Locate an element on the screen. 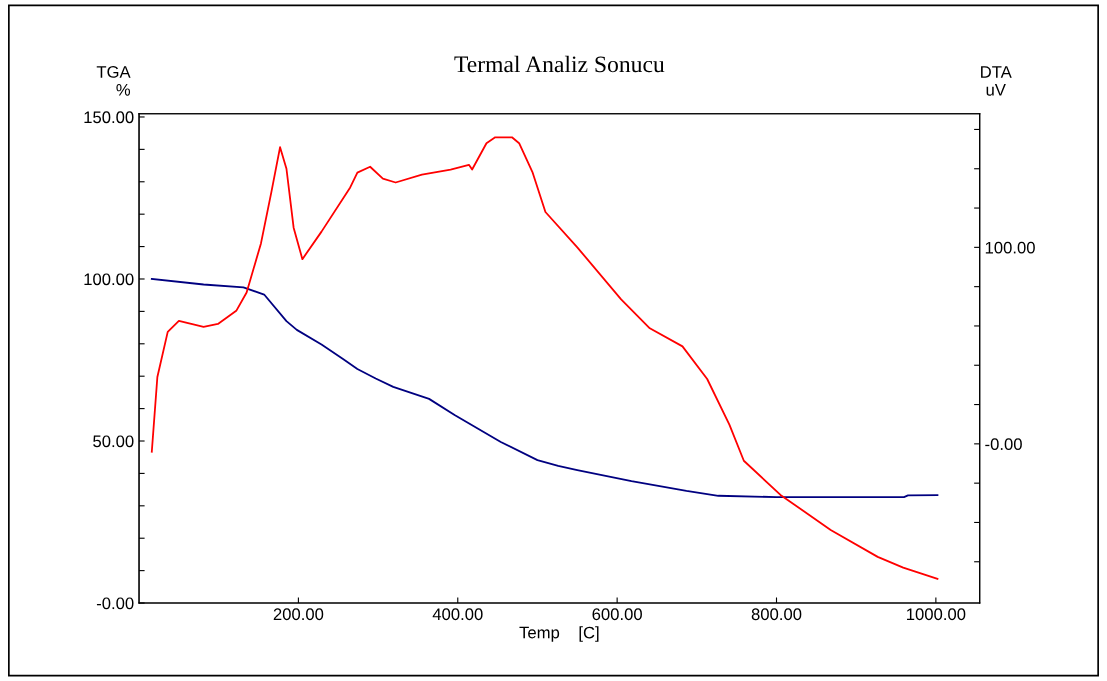  x-tick-label: 800.00 is located at coordinates (776, 614).